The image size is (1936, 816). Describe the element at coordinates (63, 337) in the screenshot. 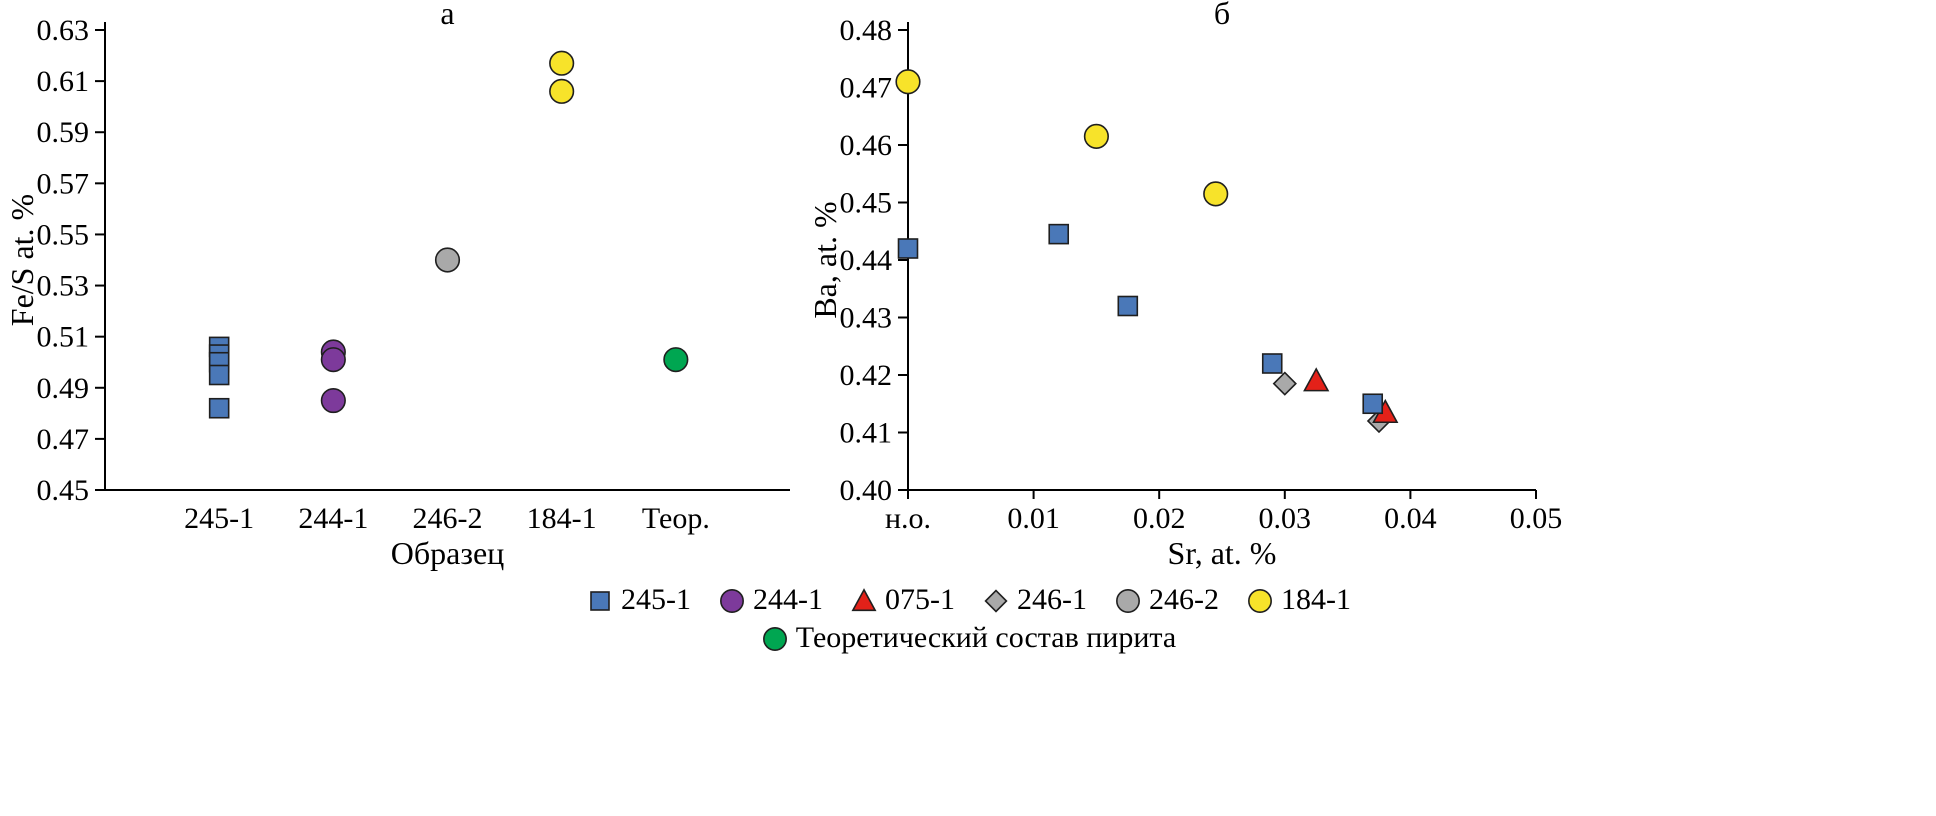

I see `y-tick-label: 0.51` at that location.